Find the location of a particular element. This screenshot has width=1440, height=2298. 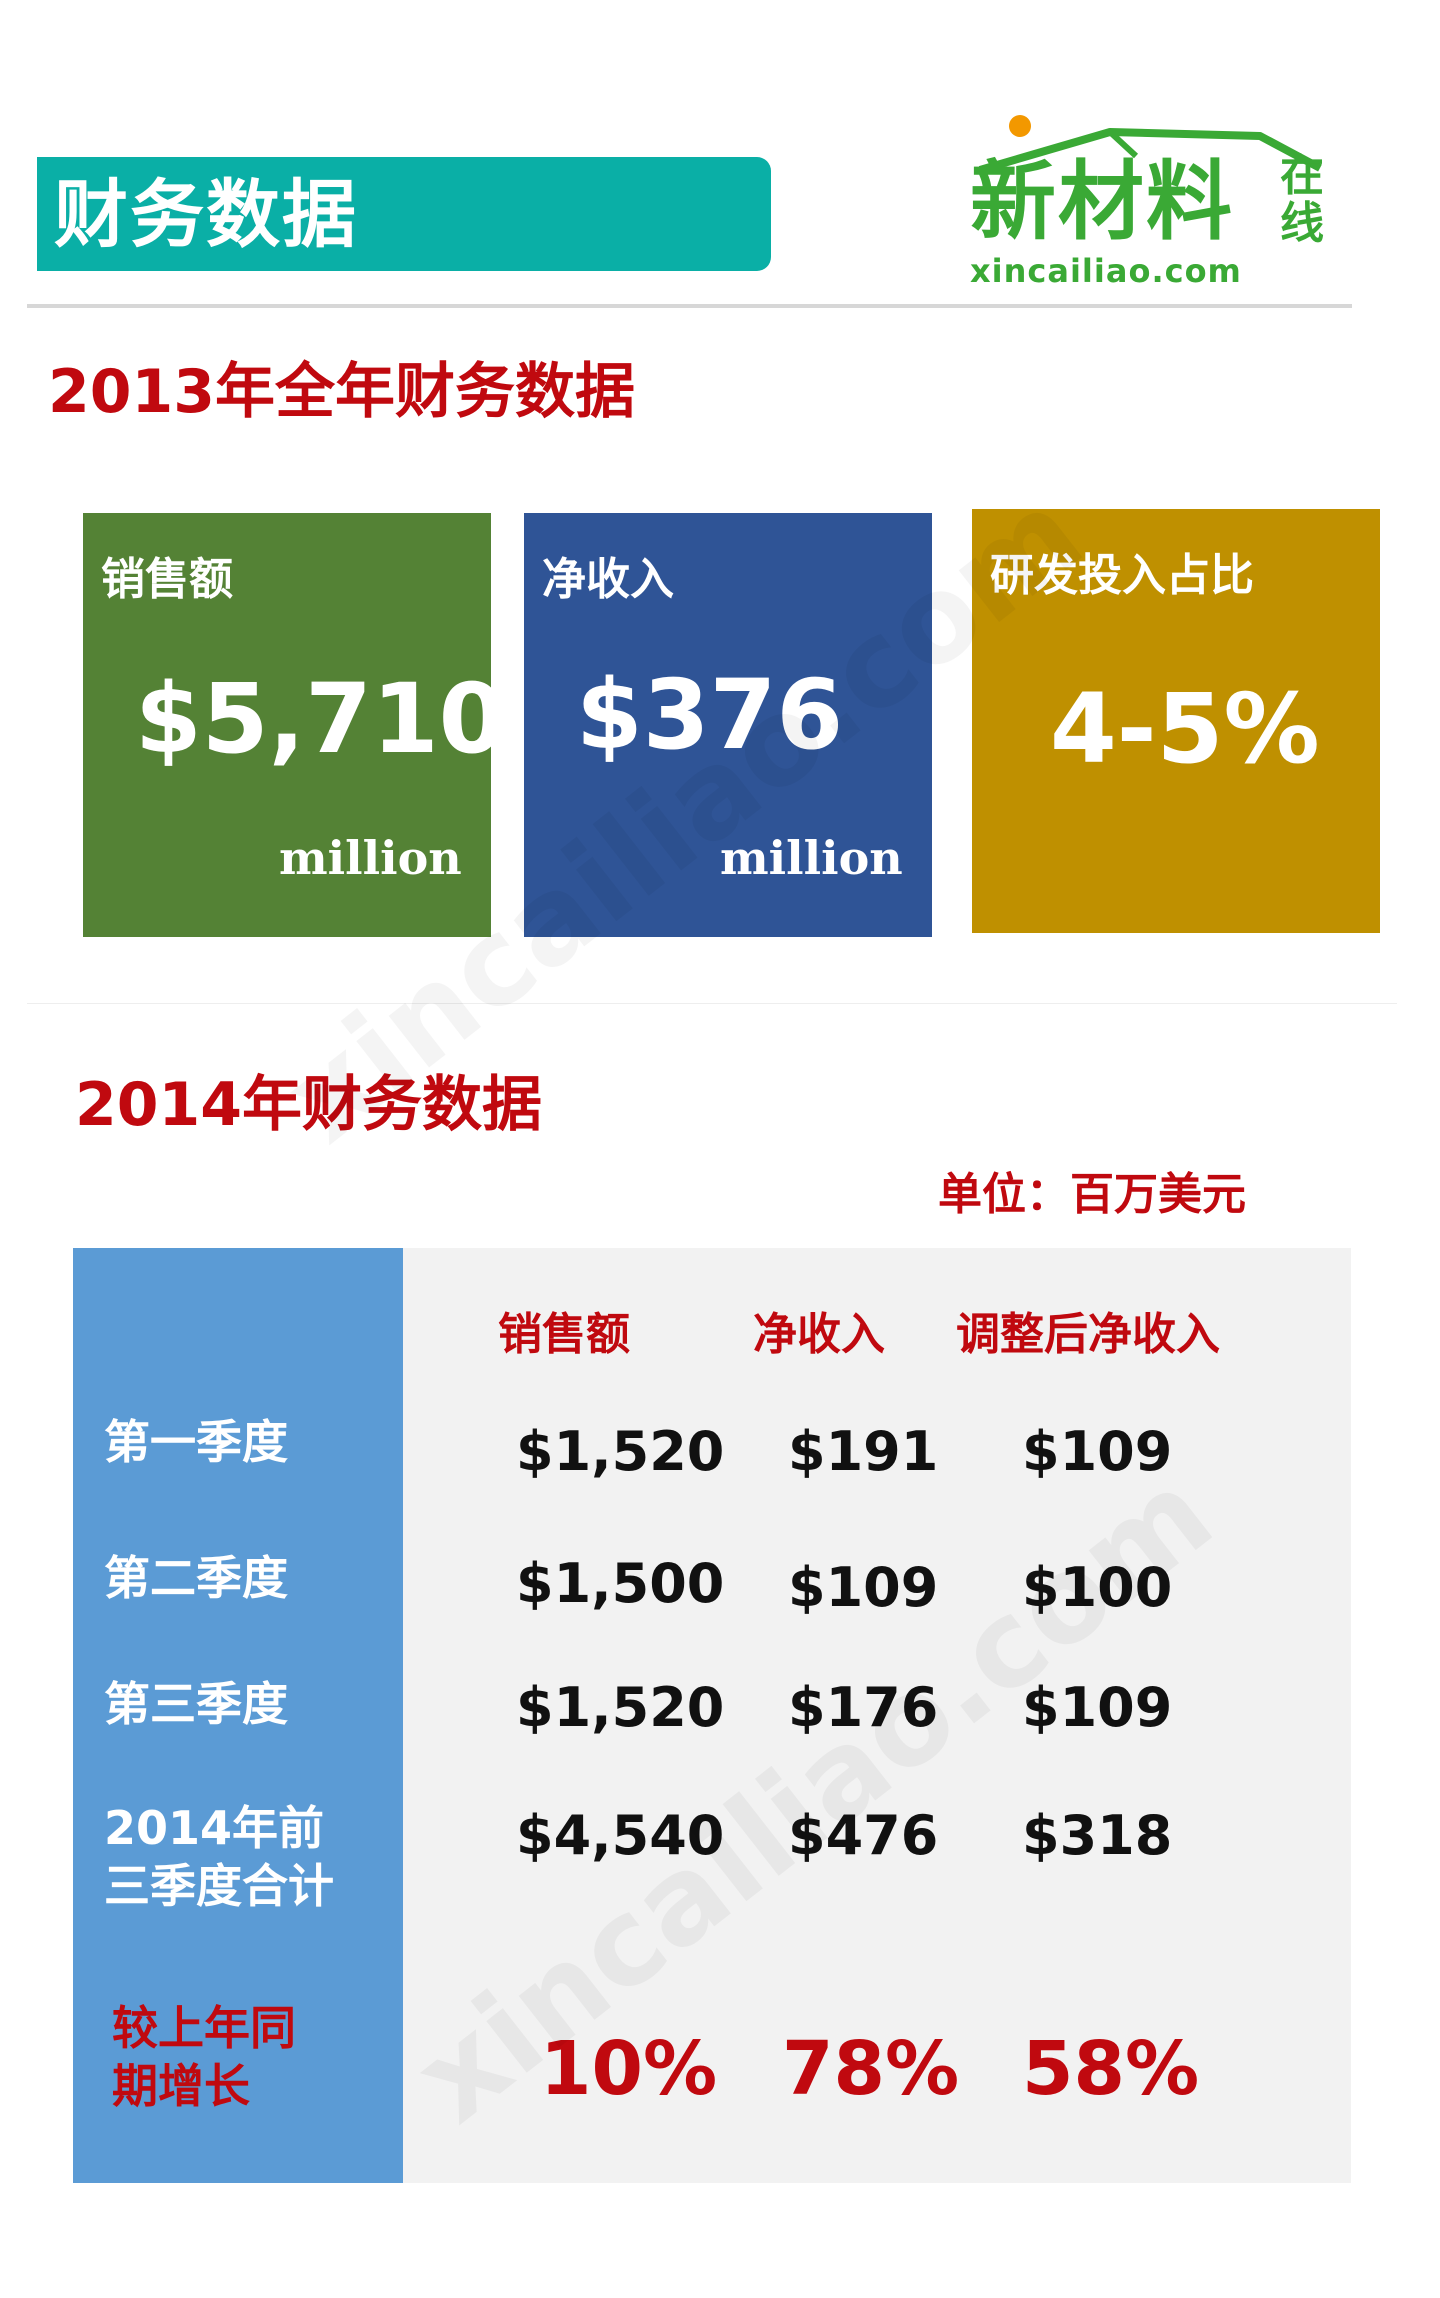

table-cell: $176 is located at coordinates (863, 1707).